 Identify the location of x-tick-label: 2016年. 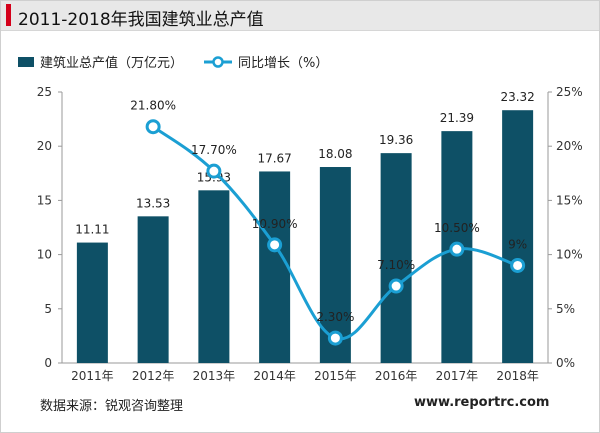
(396, 376).